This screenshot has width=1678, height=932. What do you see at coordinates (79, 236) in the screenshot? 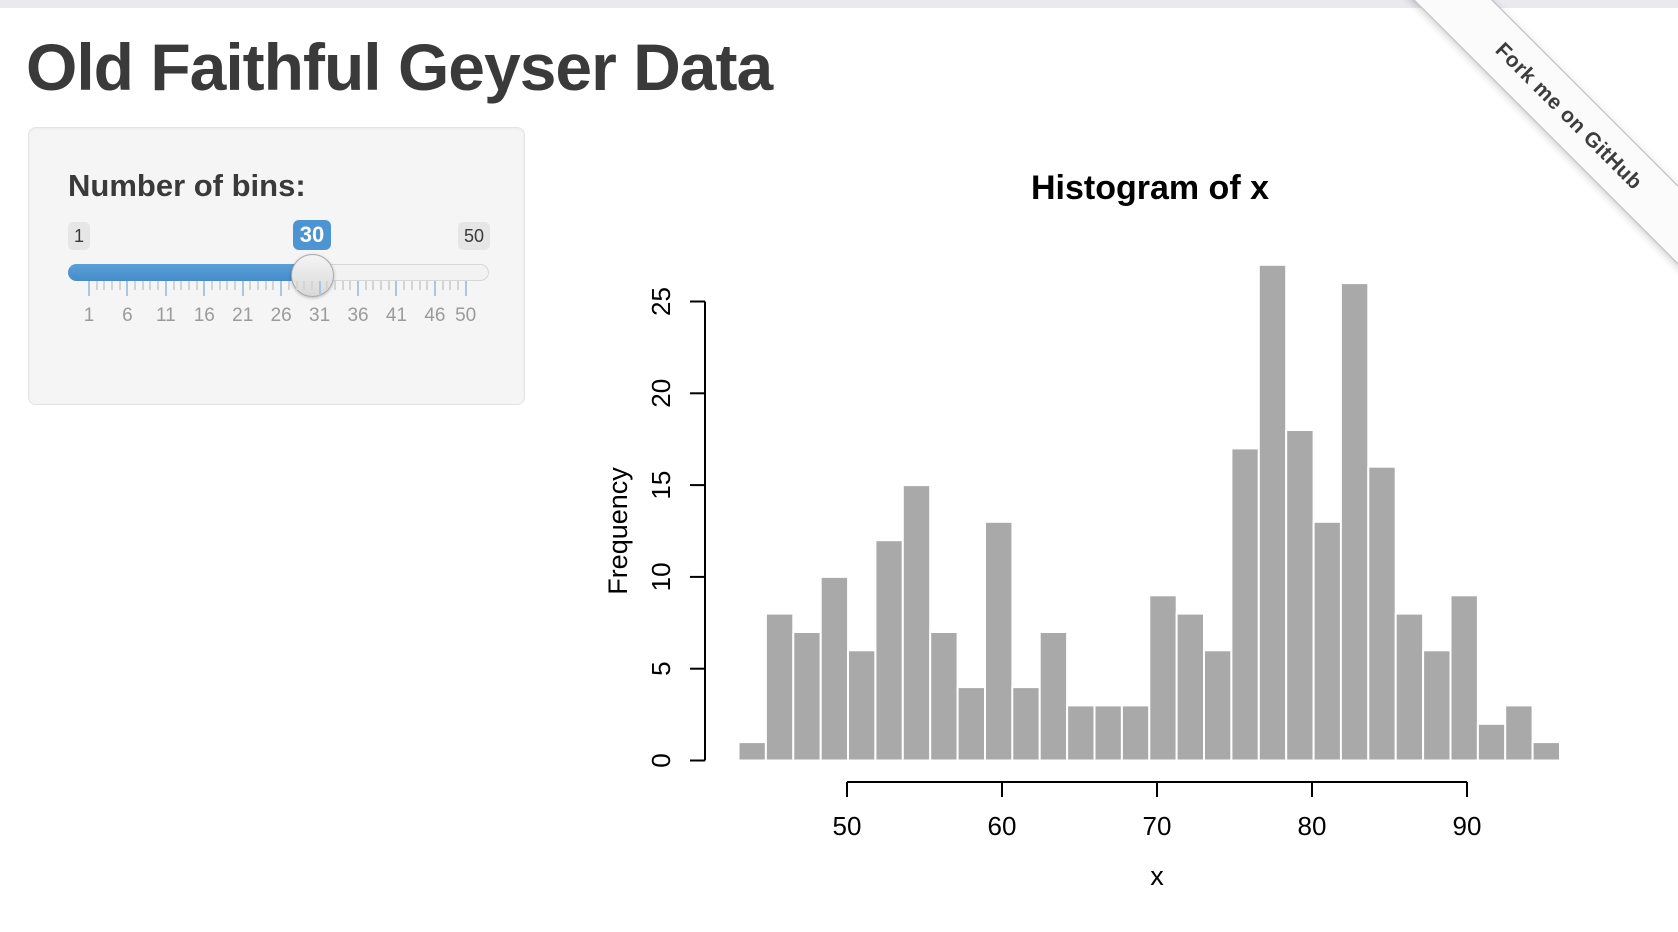
I see `slider-min-badge: 1` at bounding box center [79, 236].